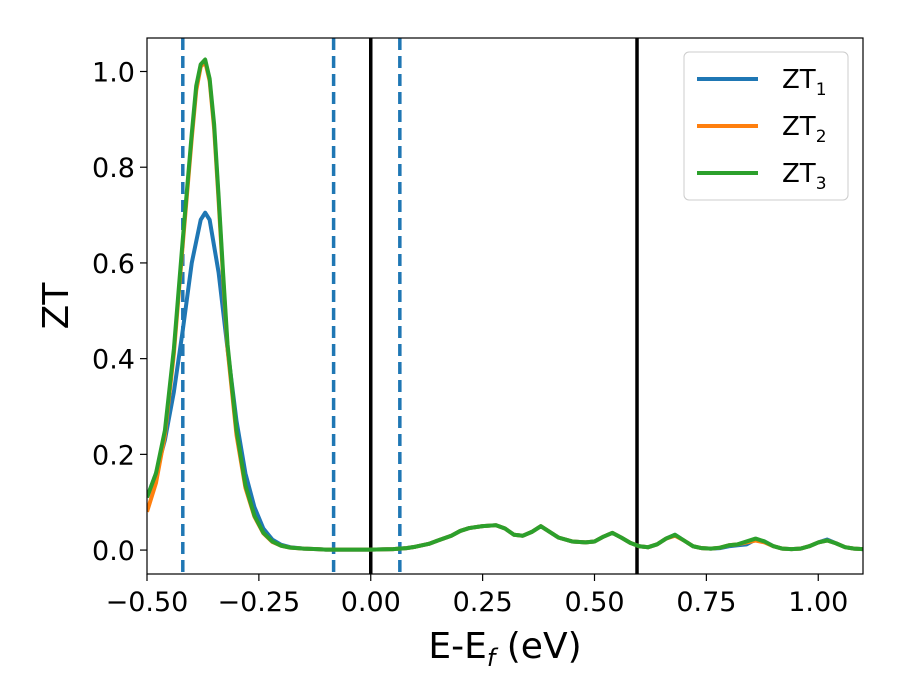 The image size is (900, 700). What do you see at coordinates (804, 82) in the screenshot?
I see `legend-label-zt1: ZT1` at bounding box center [804, 82].